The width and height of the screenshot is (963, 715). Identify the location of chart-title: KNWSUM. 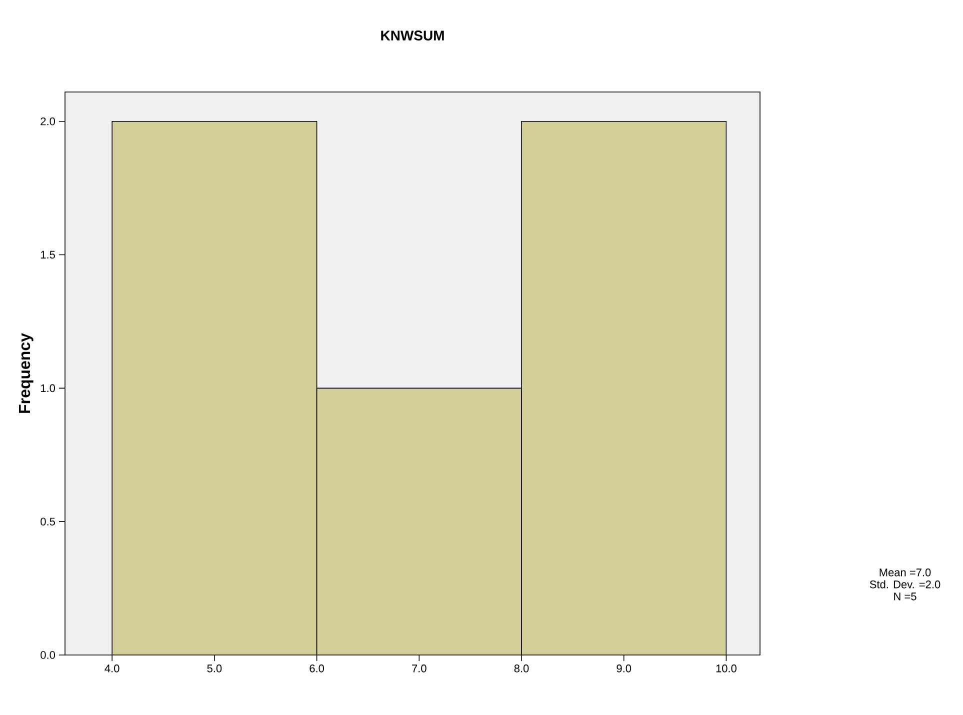
(412, 35).